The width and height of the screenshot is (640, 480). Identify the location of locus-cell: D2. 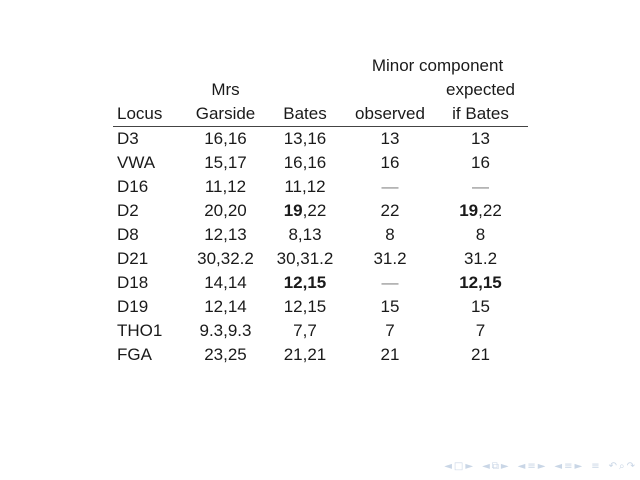
(128, 210).